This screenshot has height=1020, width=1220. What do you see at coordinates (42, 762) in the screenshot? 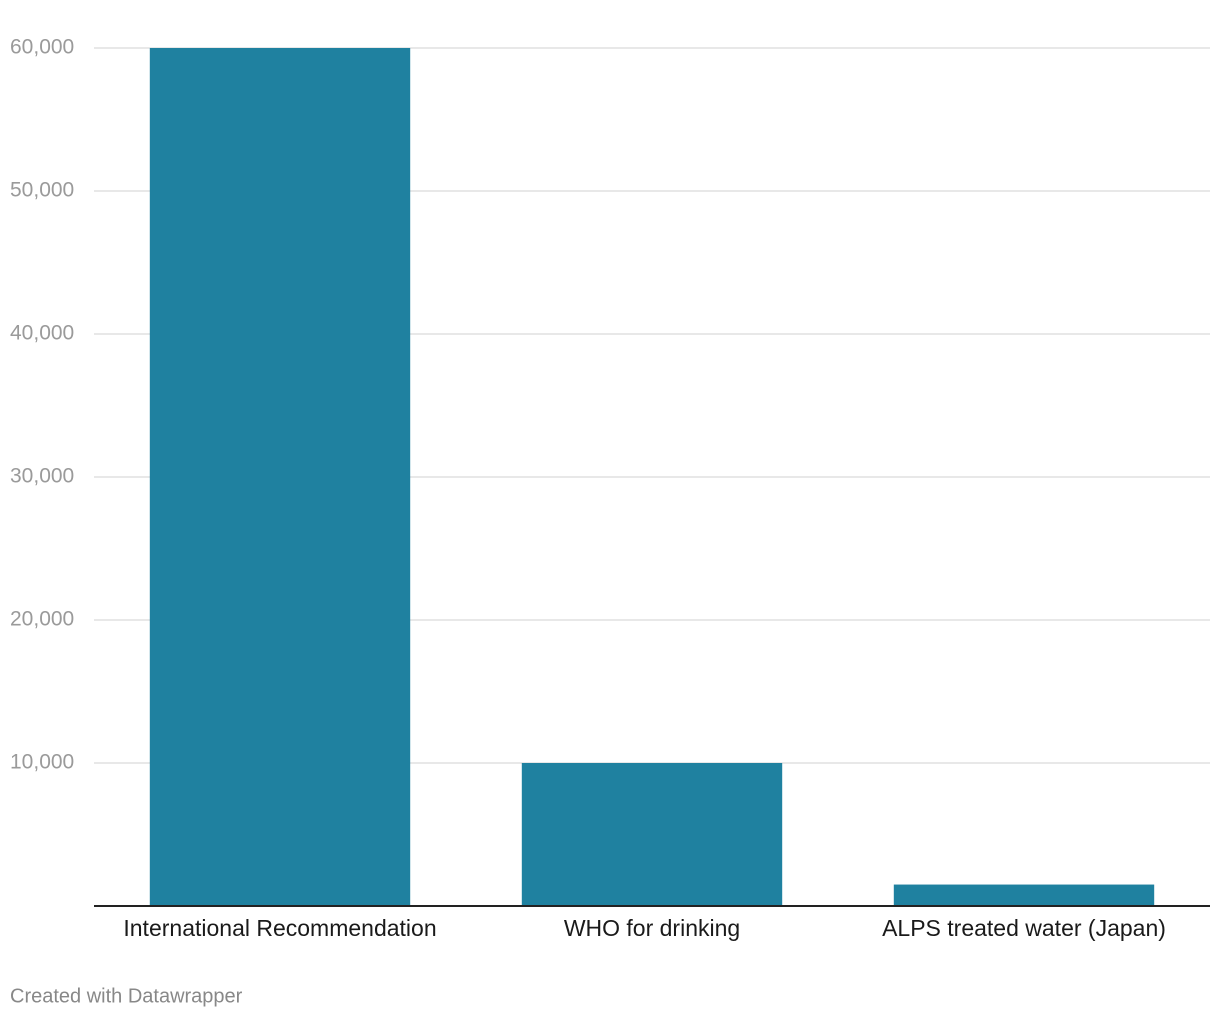
I see `y-tick-label: 10,000` at bounding box center [42, 762].